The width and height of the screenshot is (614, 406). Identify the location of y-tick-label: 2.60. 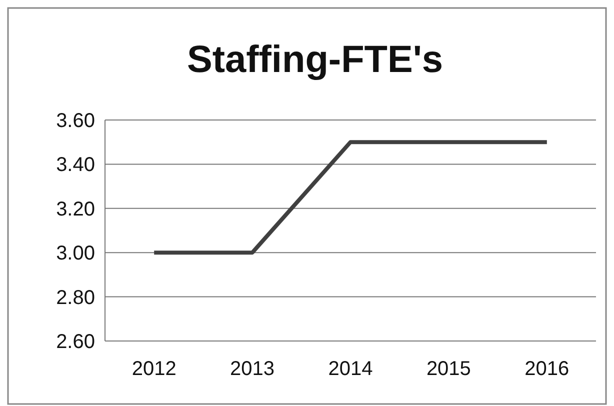
(75, 342).